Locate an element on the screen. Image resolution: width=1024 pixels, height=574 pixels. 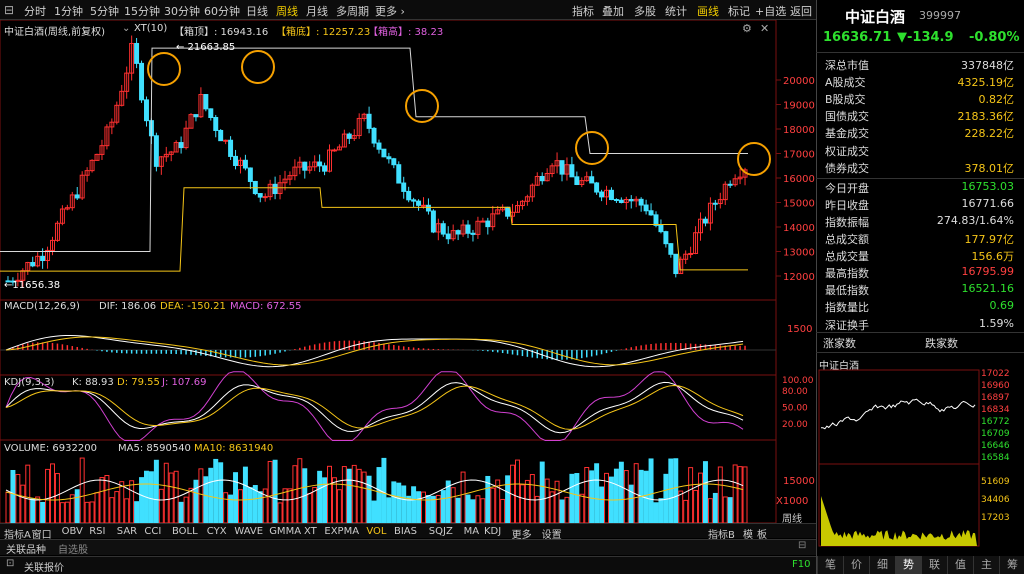
quote-tab-2: 细 is located at coordinates (882, 565).